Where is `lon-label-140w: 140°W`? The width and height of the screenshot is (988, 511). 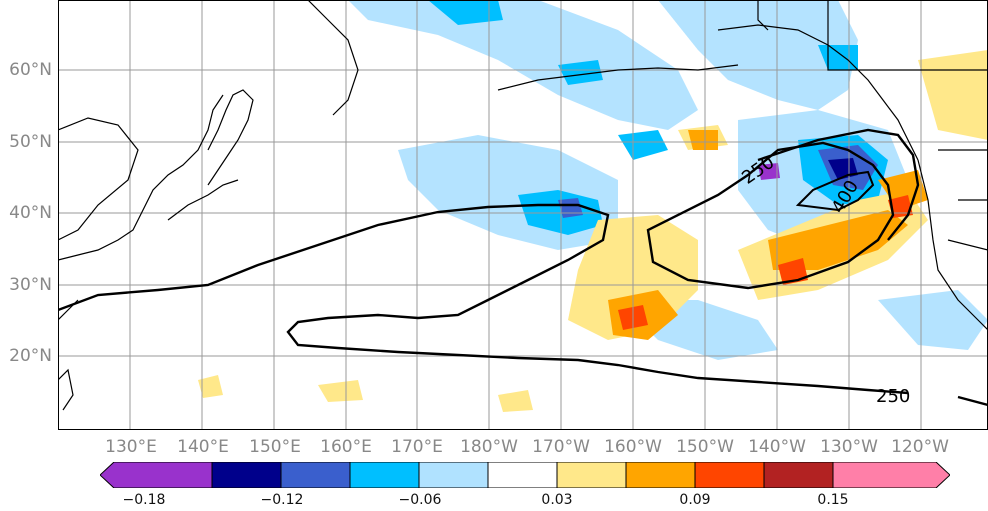 lon-label-140w: 140°W is located at coordinates (777, 447).